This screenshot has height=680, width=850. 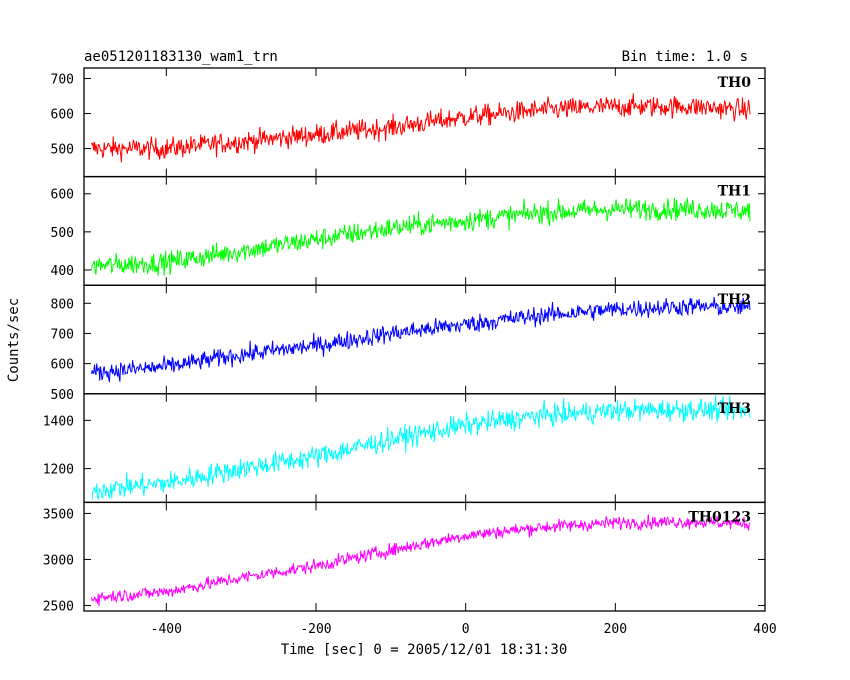 I want to click on x-tick-label: 400, so click(x=764, y=629).